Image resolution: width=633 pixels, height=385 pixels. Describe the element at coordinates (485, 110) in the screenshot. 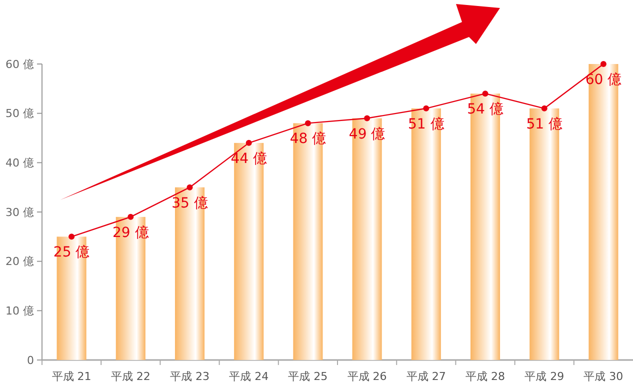

I see `data-label: 54 億` at that location.